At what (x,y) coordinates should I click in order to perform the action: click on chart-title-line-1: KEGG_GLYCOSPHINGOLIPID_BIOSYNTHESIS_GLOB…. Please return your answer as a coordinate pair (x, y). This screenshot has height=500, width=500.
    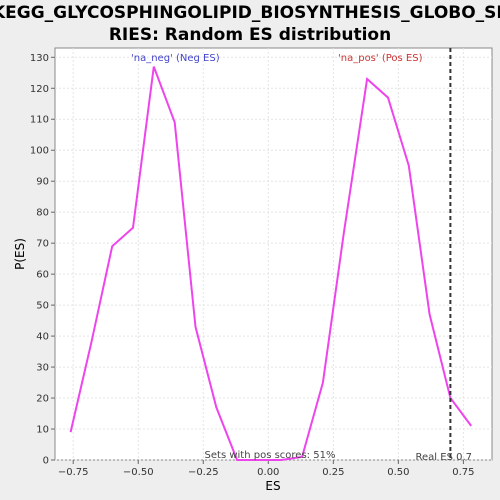
    Looking at the image, I should click on (250, 13).